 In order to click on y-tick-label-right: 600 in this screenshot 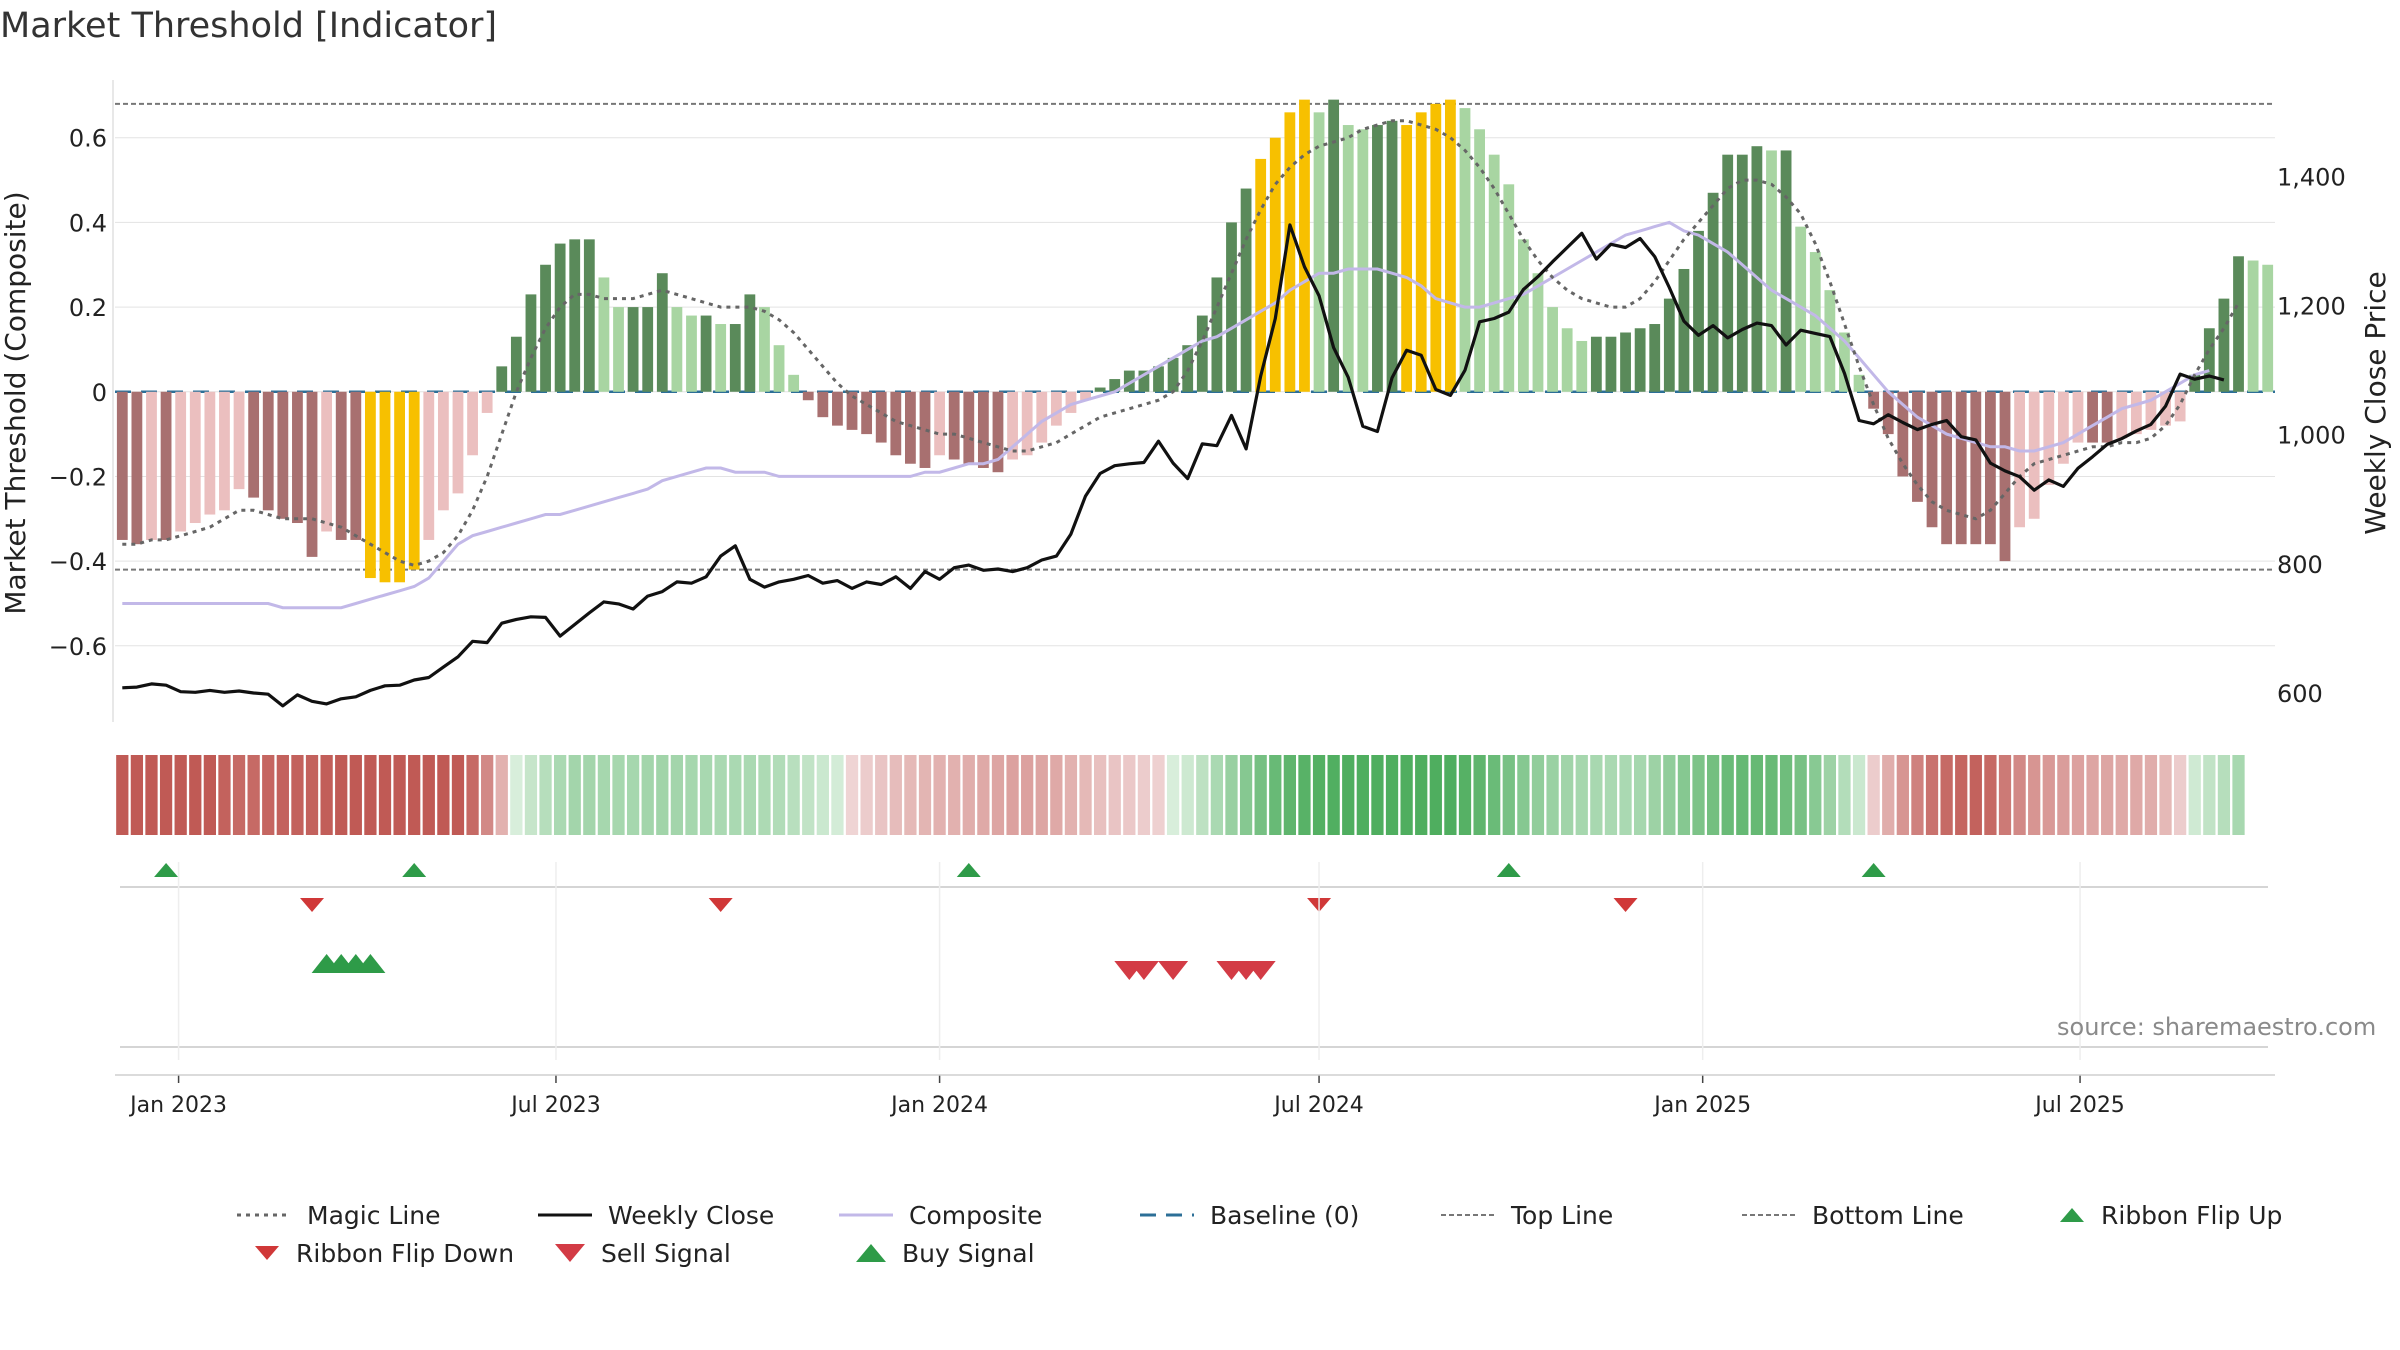, I will do `click(2300, 694)`.